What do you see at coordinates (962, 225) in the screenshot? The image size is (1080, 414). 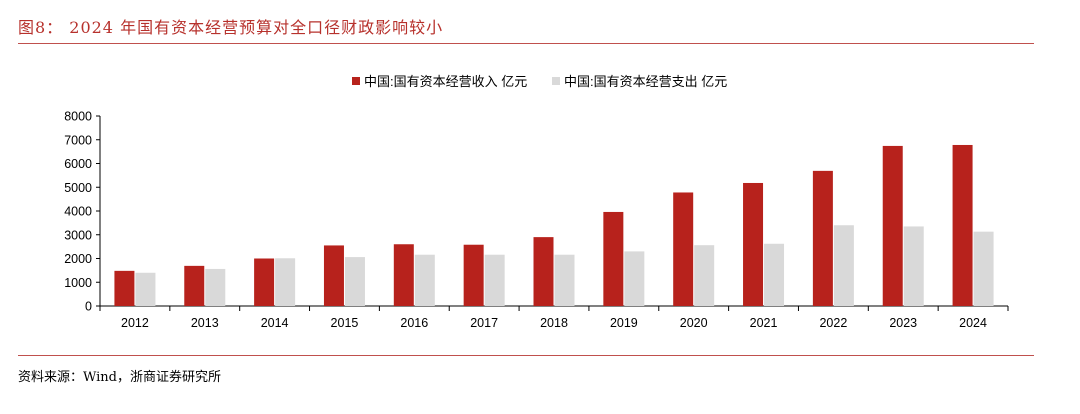 I see `income-bar-2024` at bounding box center [962, 225].